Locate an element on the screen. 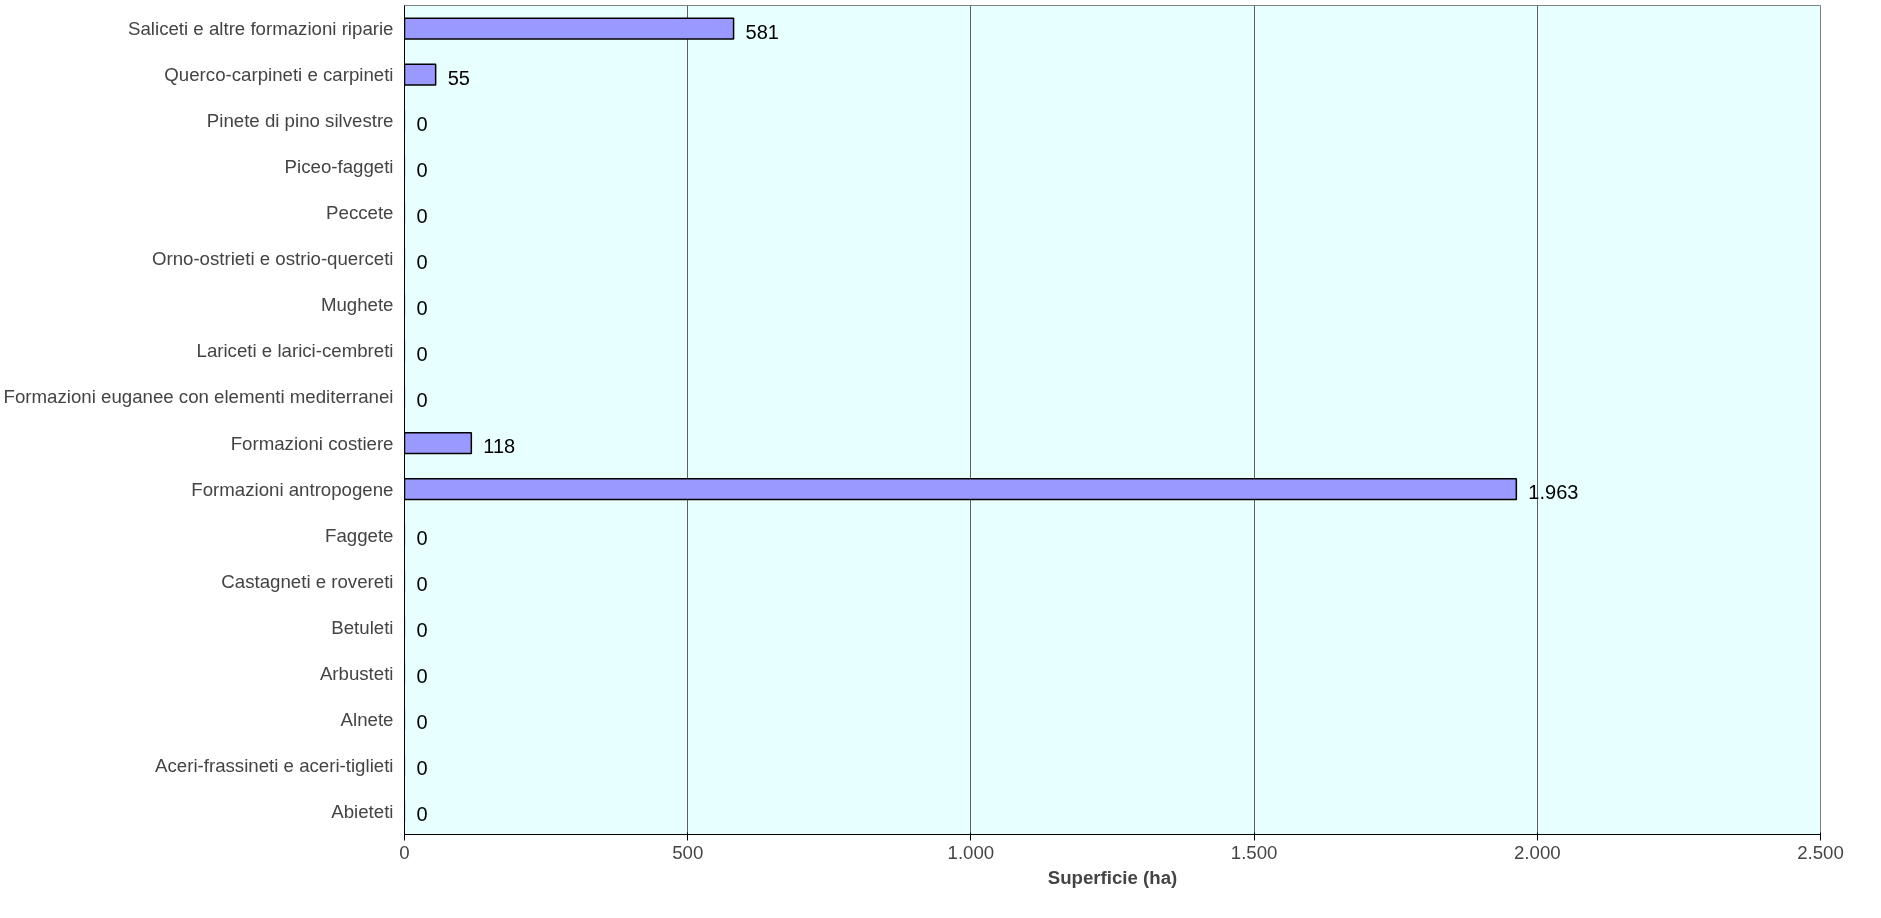 The height and width of the screenshot is (918, 1881). y-tick-label: Arbusteti is located at coordinates (356, 673).